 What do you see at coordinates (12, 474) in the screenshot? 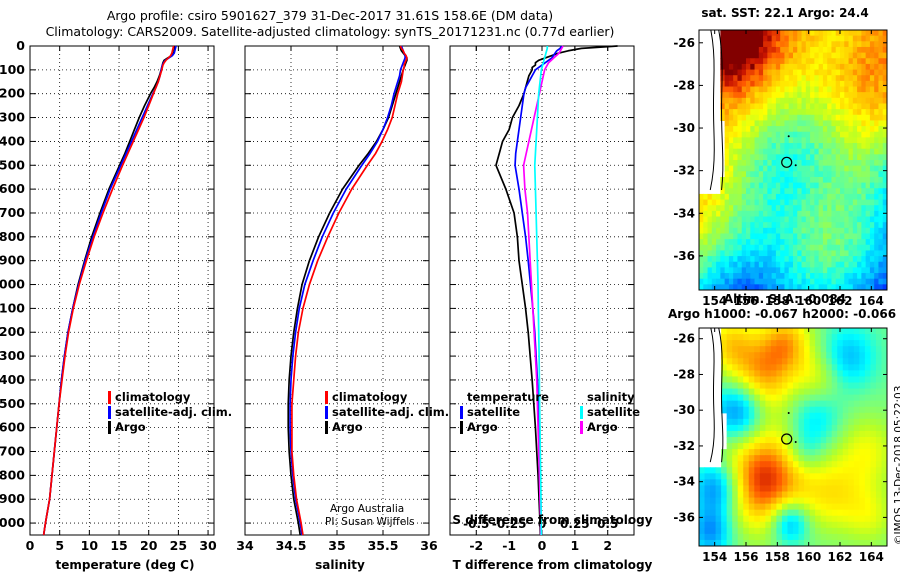
I see `svg-text: 1800` at bounding box center [12, 474].